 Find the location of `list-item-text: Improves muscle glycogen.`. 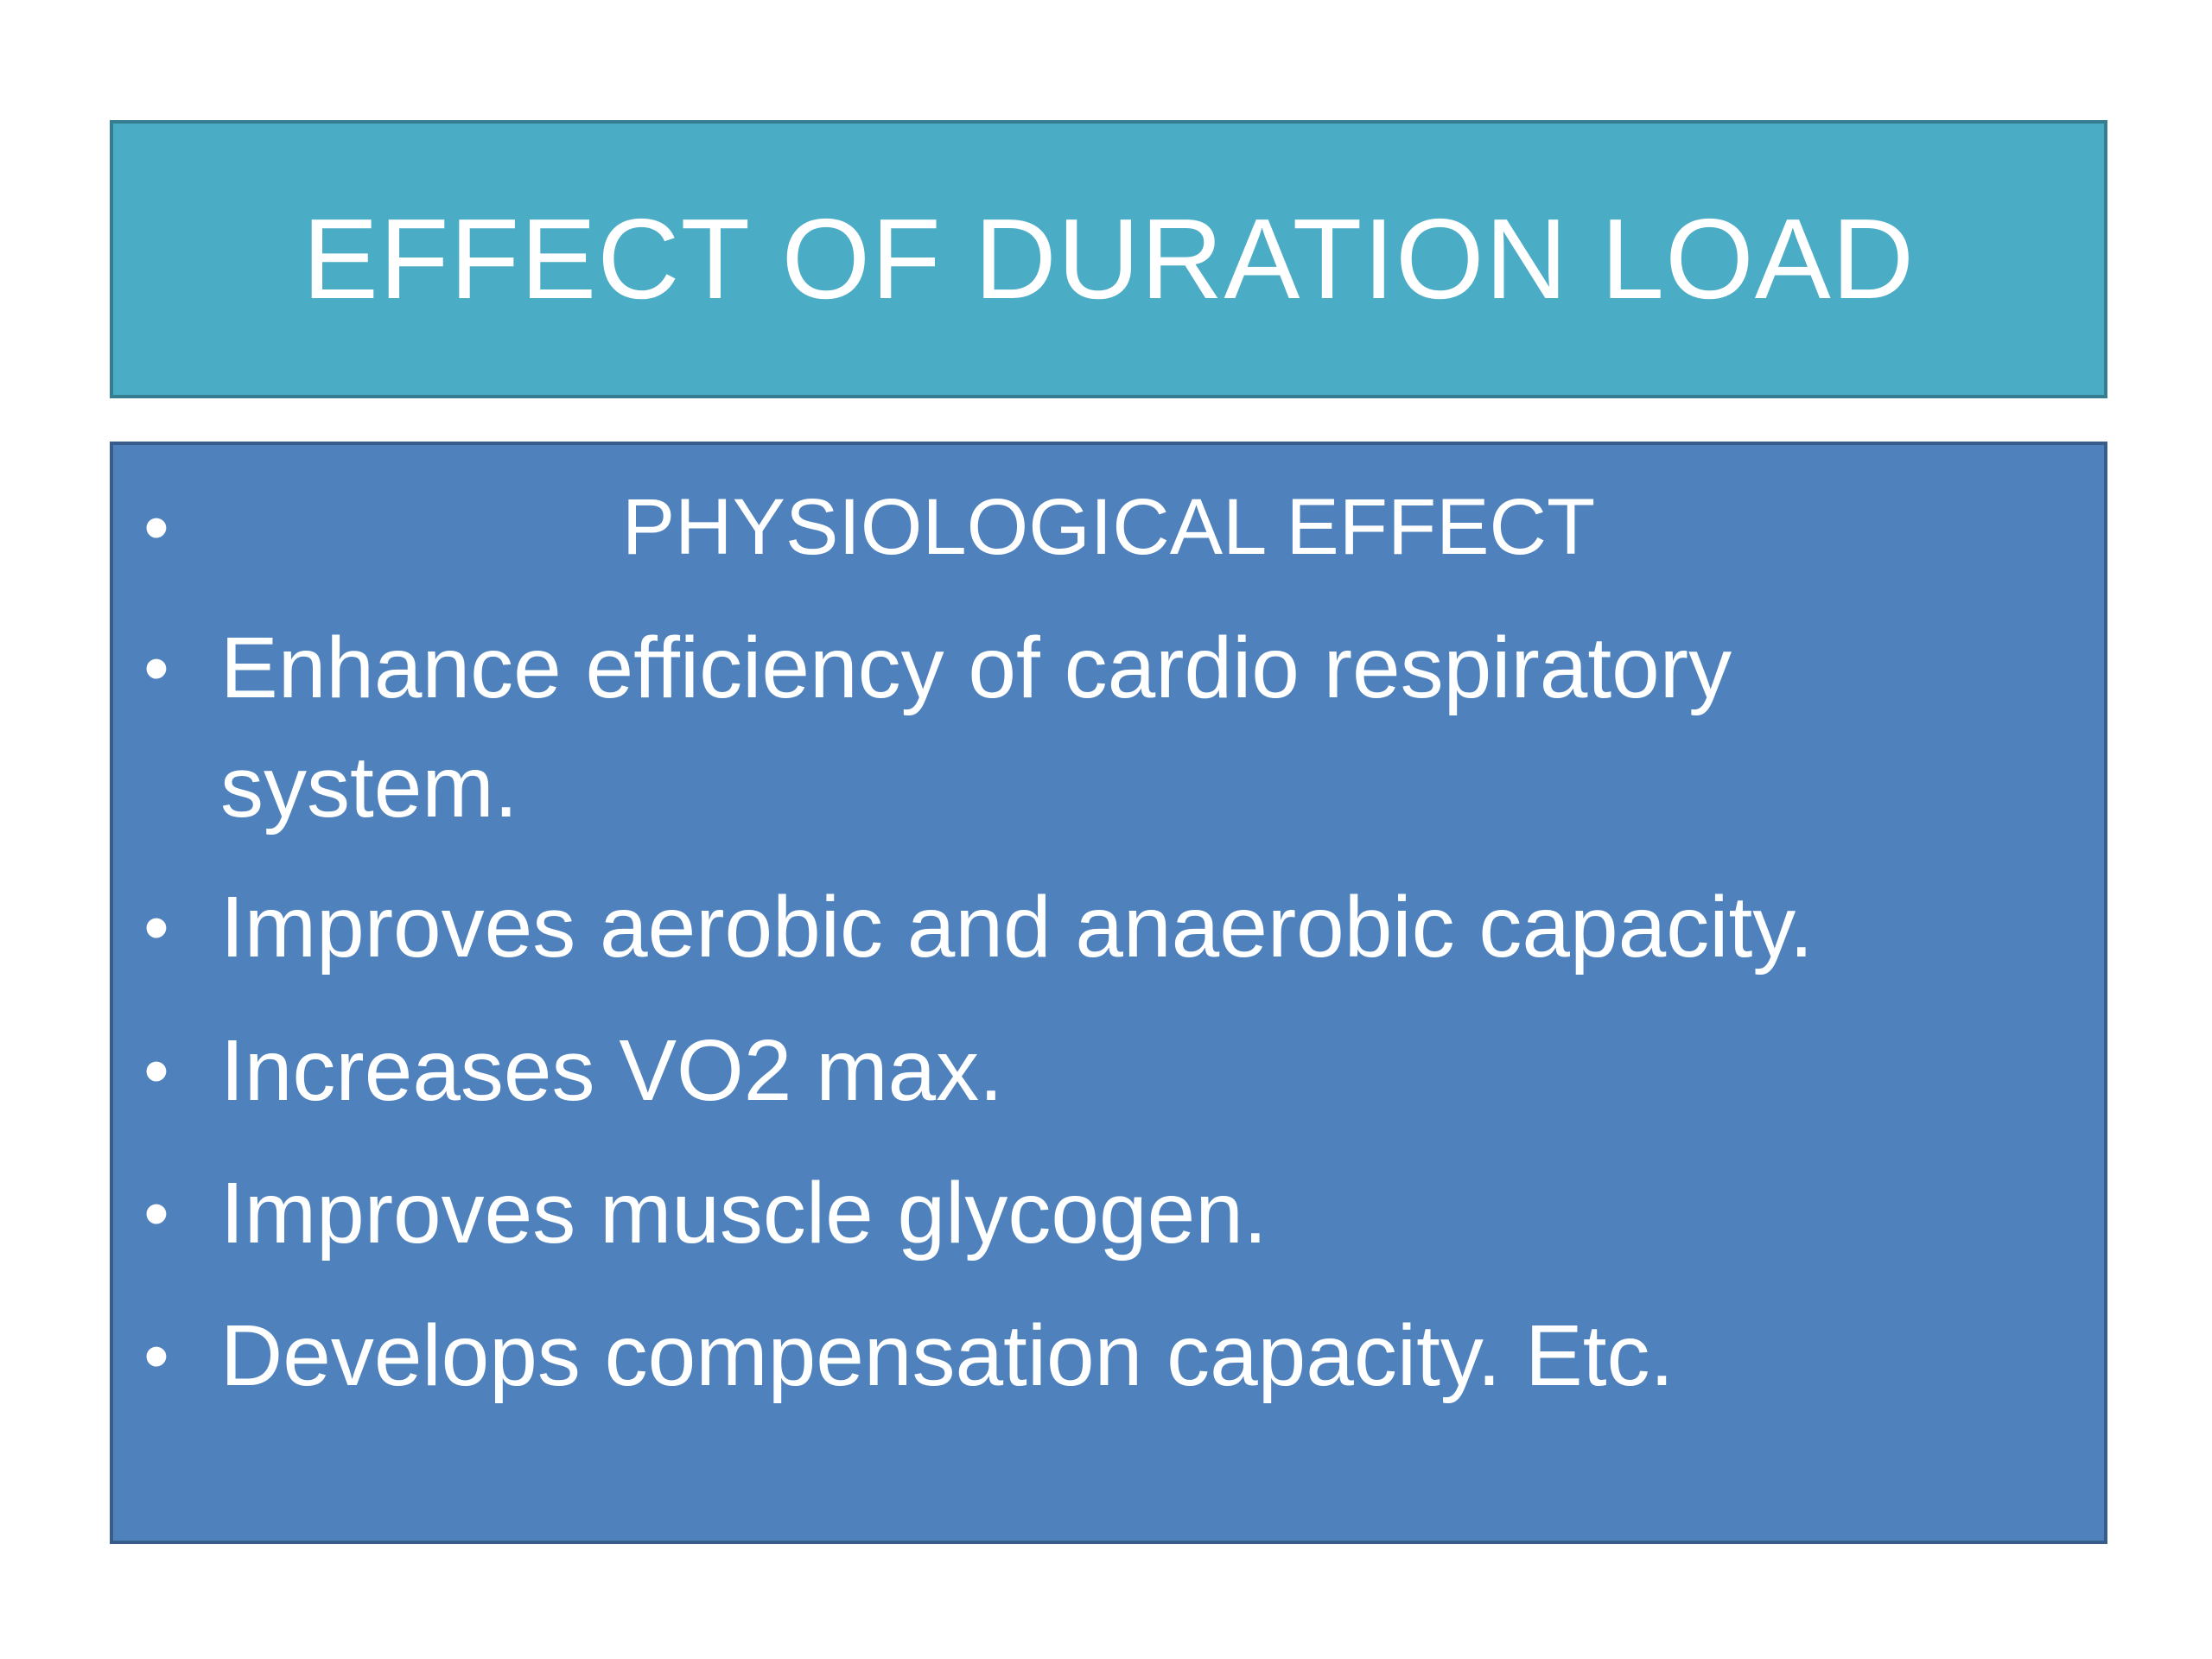

list-item-text: Improves muscle glycogen. is located at coordinates (744, 1213).